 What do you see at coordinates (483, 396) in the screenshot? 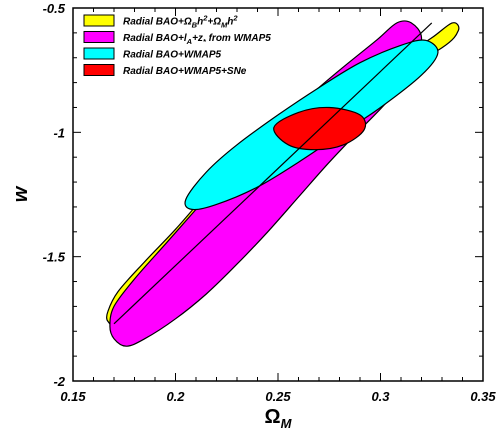
I see `x-tick-label: 0.35` at bounding box center [483, 396].